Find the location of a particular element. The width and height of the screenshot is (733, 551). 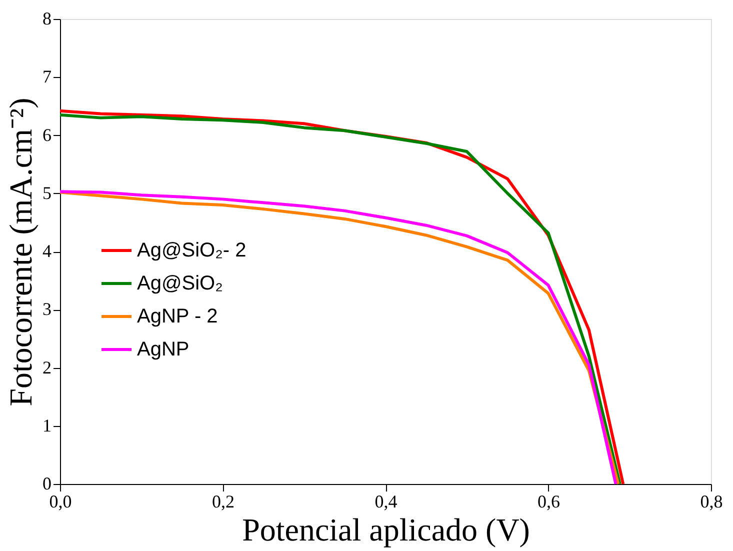

x-tick-label: 0,2 is located at coordinates (223, 502).